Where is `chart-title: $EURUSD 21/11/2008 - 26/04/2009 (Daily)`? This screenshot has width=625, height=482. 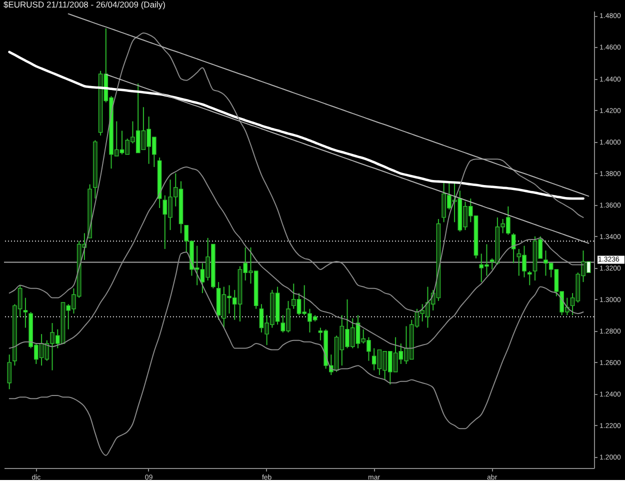
chart-title: $EURUSD 21/11/2008 - 26/04/2009 (Daily) is located at coordinates (85, 5).